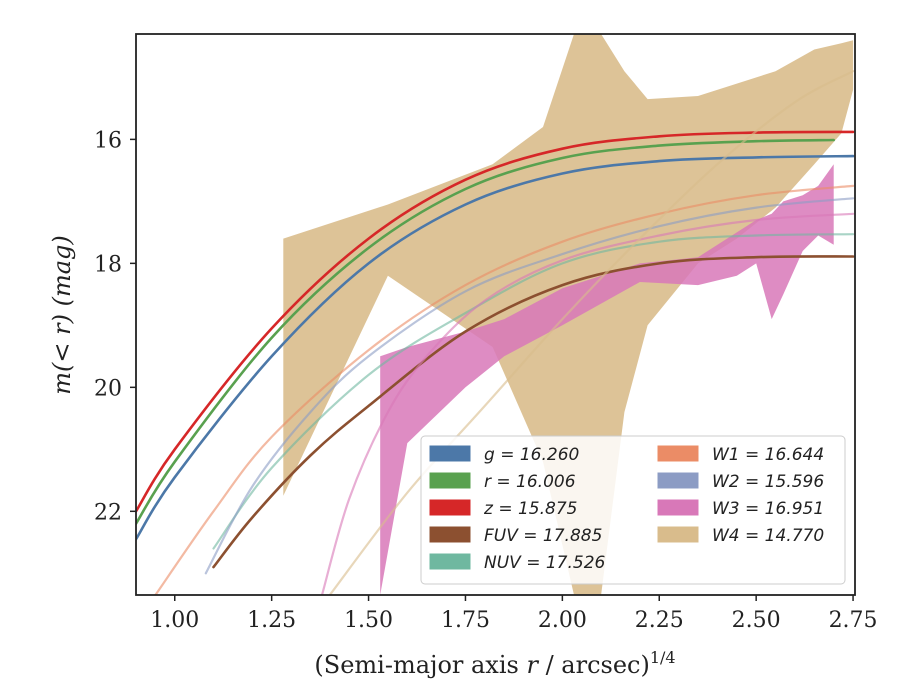 The height and width of the screenshot is (700, 900). Describe the element at coordinates (514, 614) in the screenshot. I see `x-axis: 1.00 1.25 1.50 1.75 2.00 2.25 2.50 2.75` at that location.